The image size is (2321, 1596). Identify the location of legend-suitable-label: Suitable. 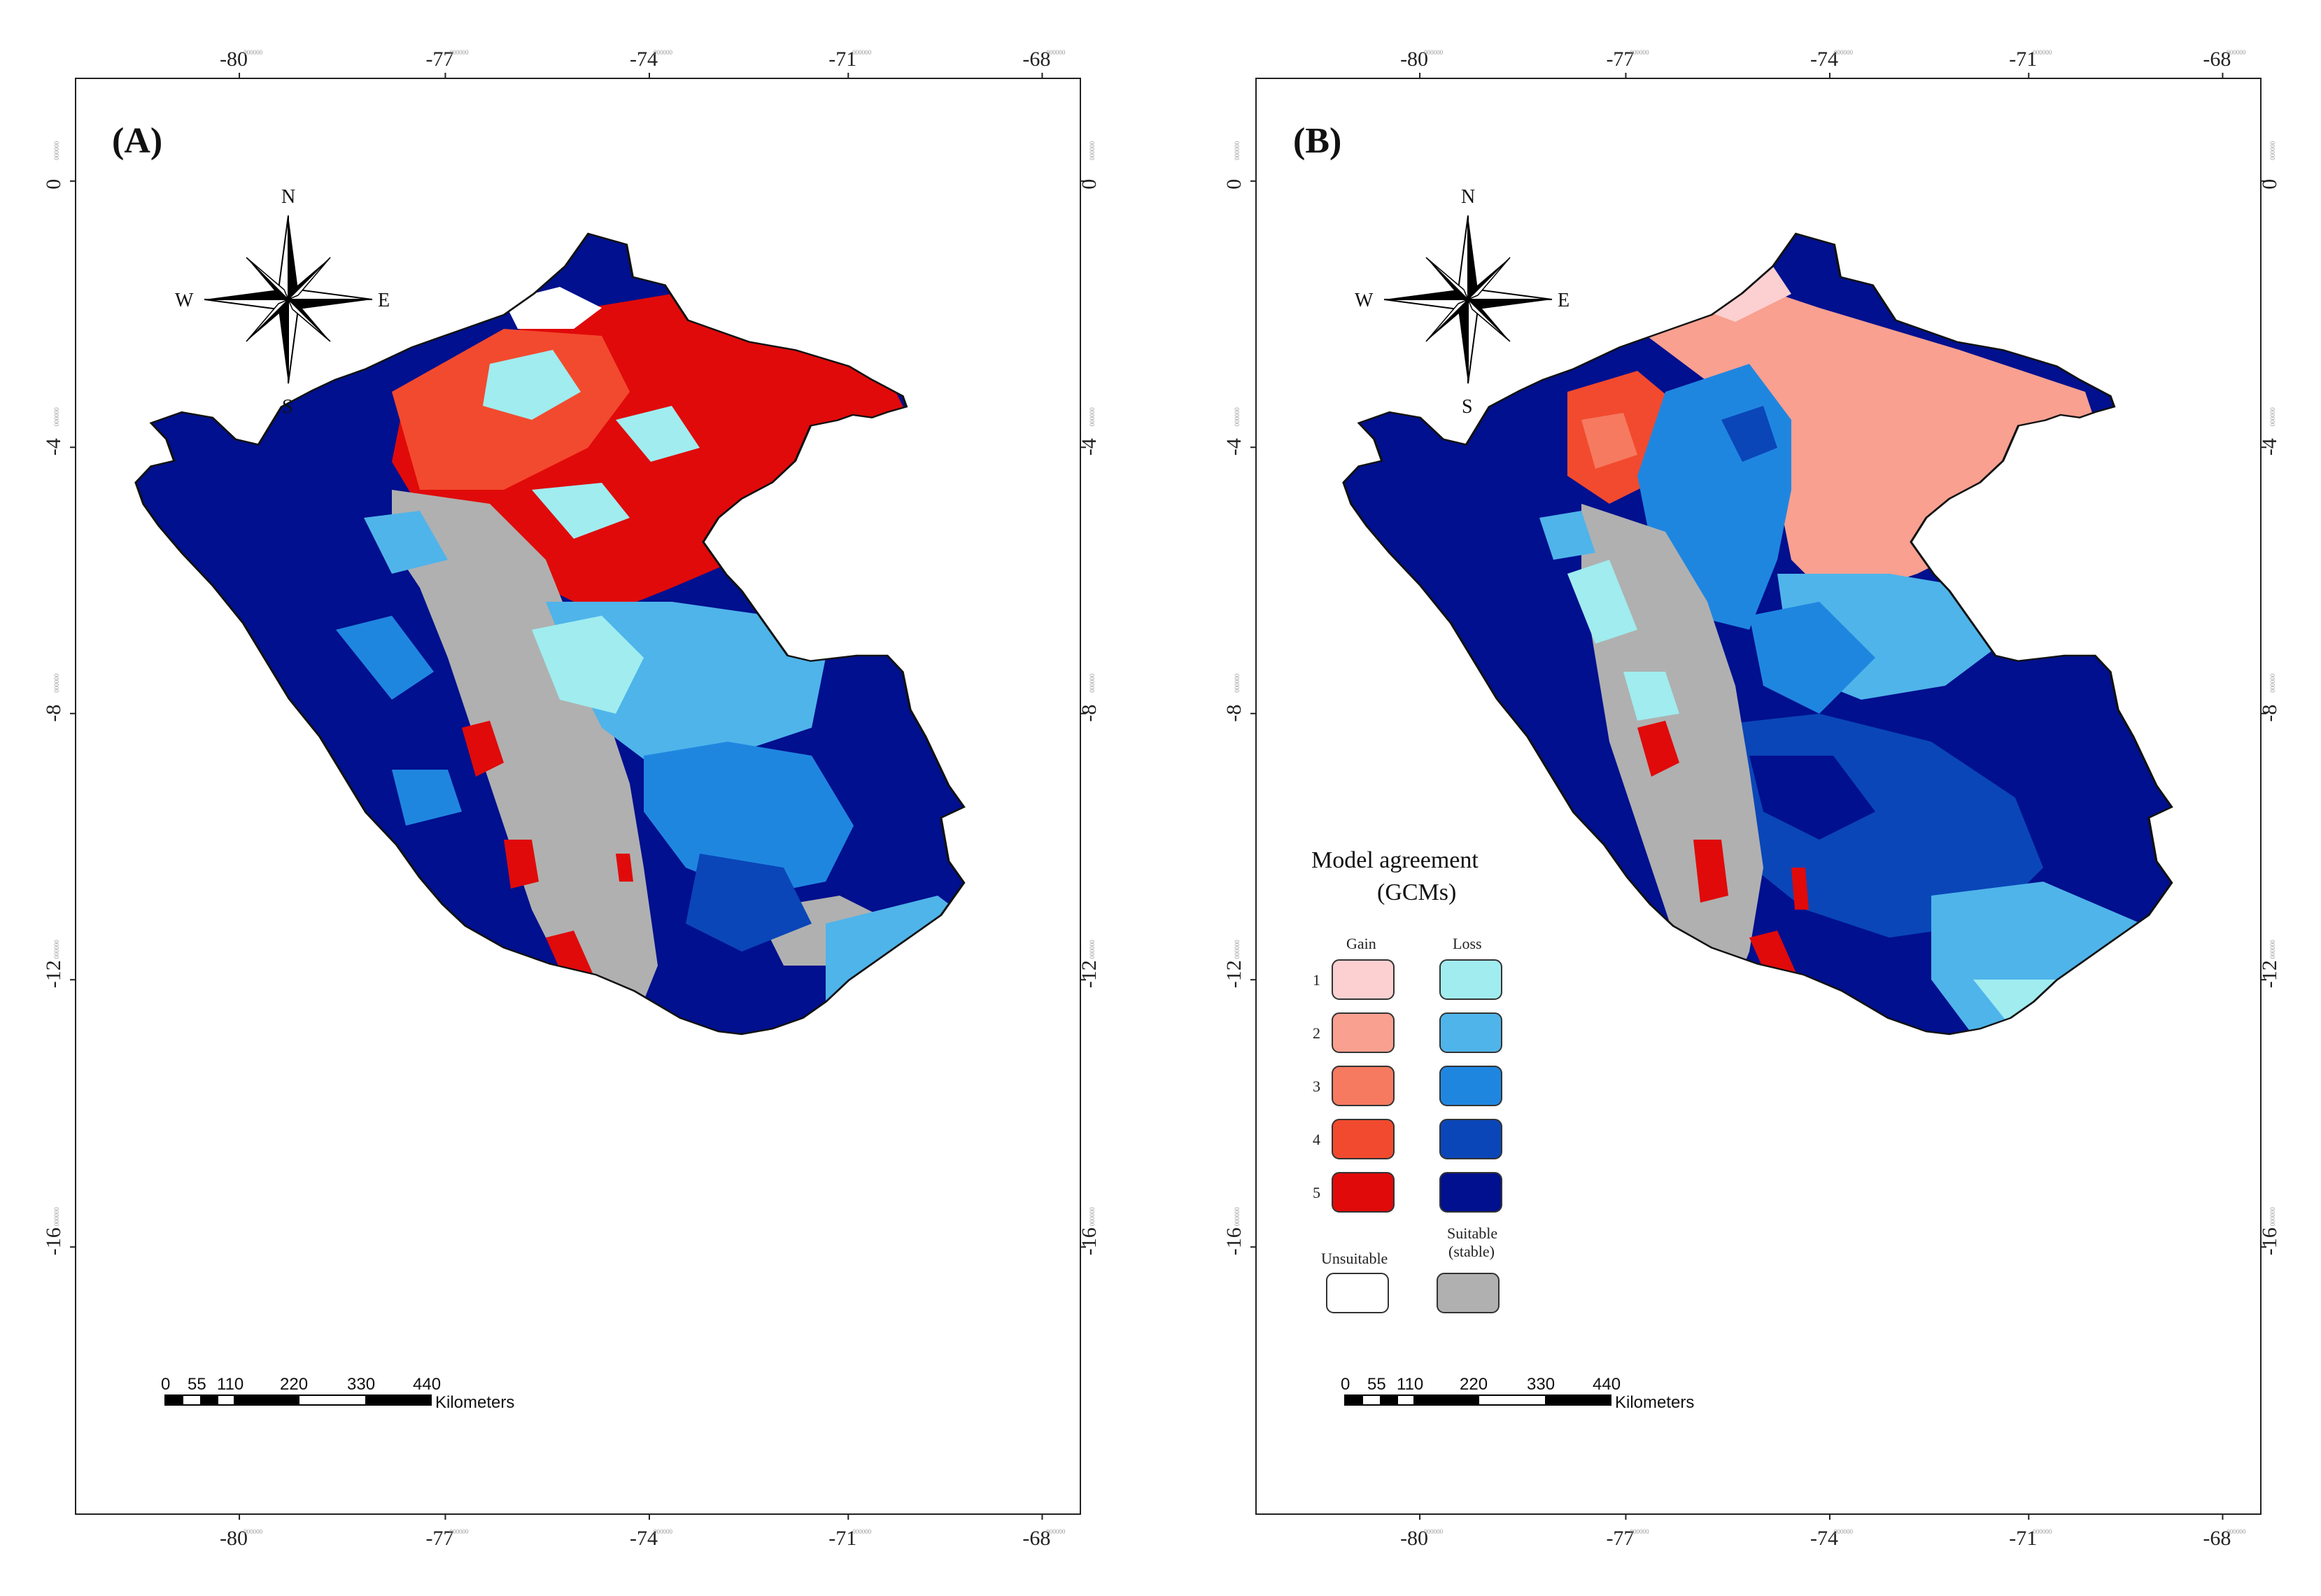
(1472, 1233).